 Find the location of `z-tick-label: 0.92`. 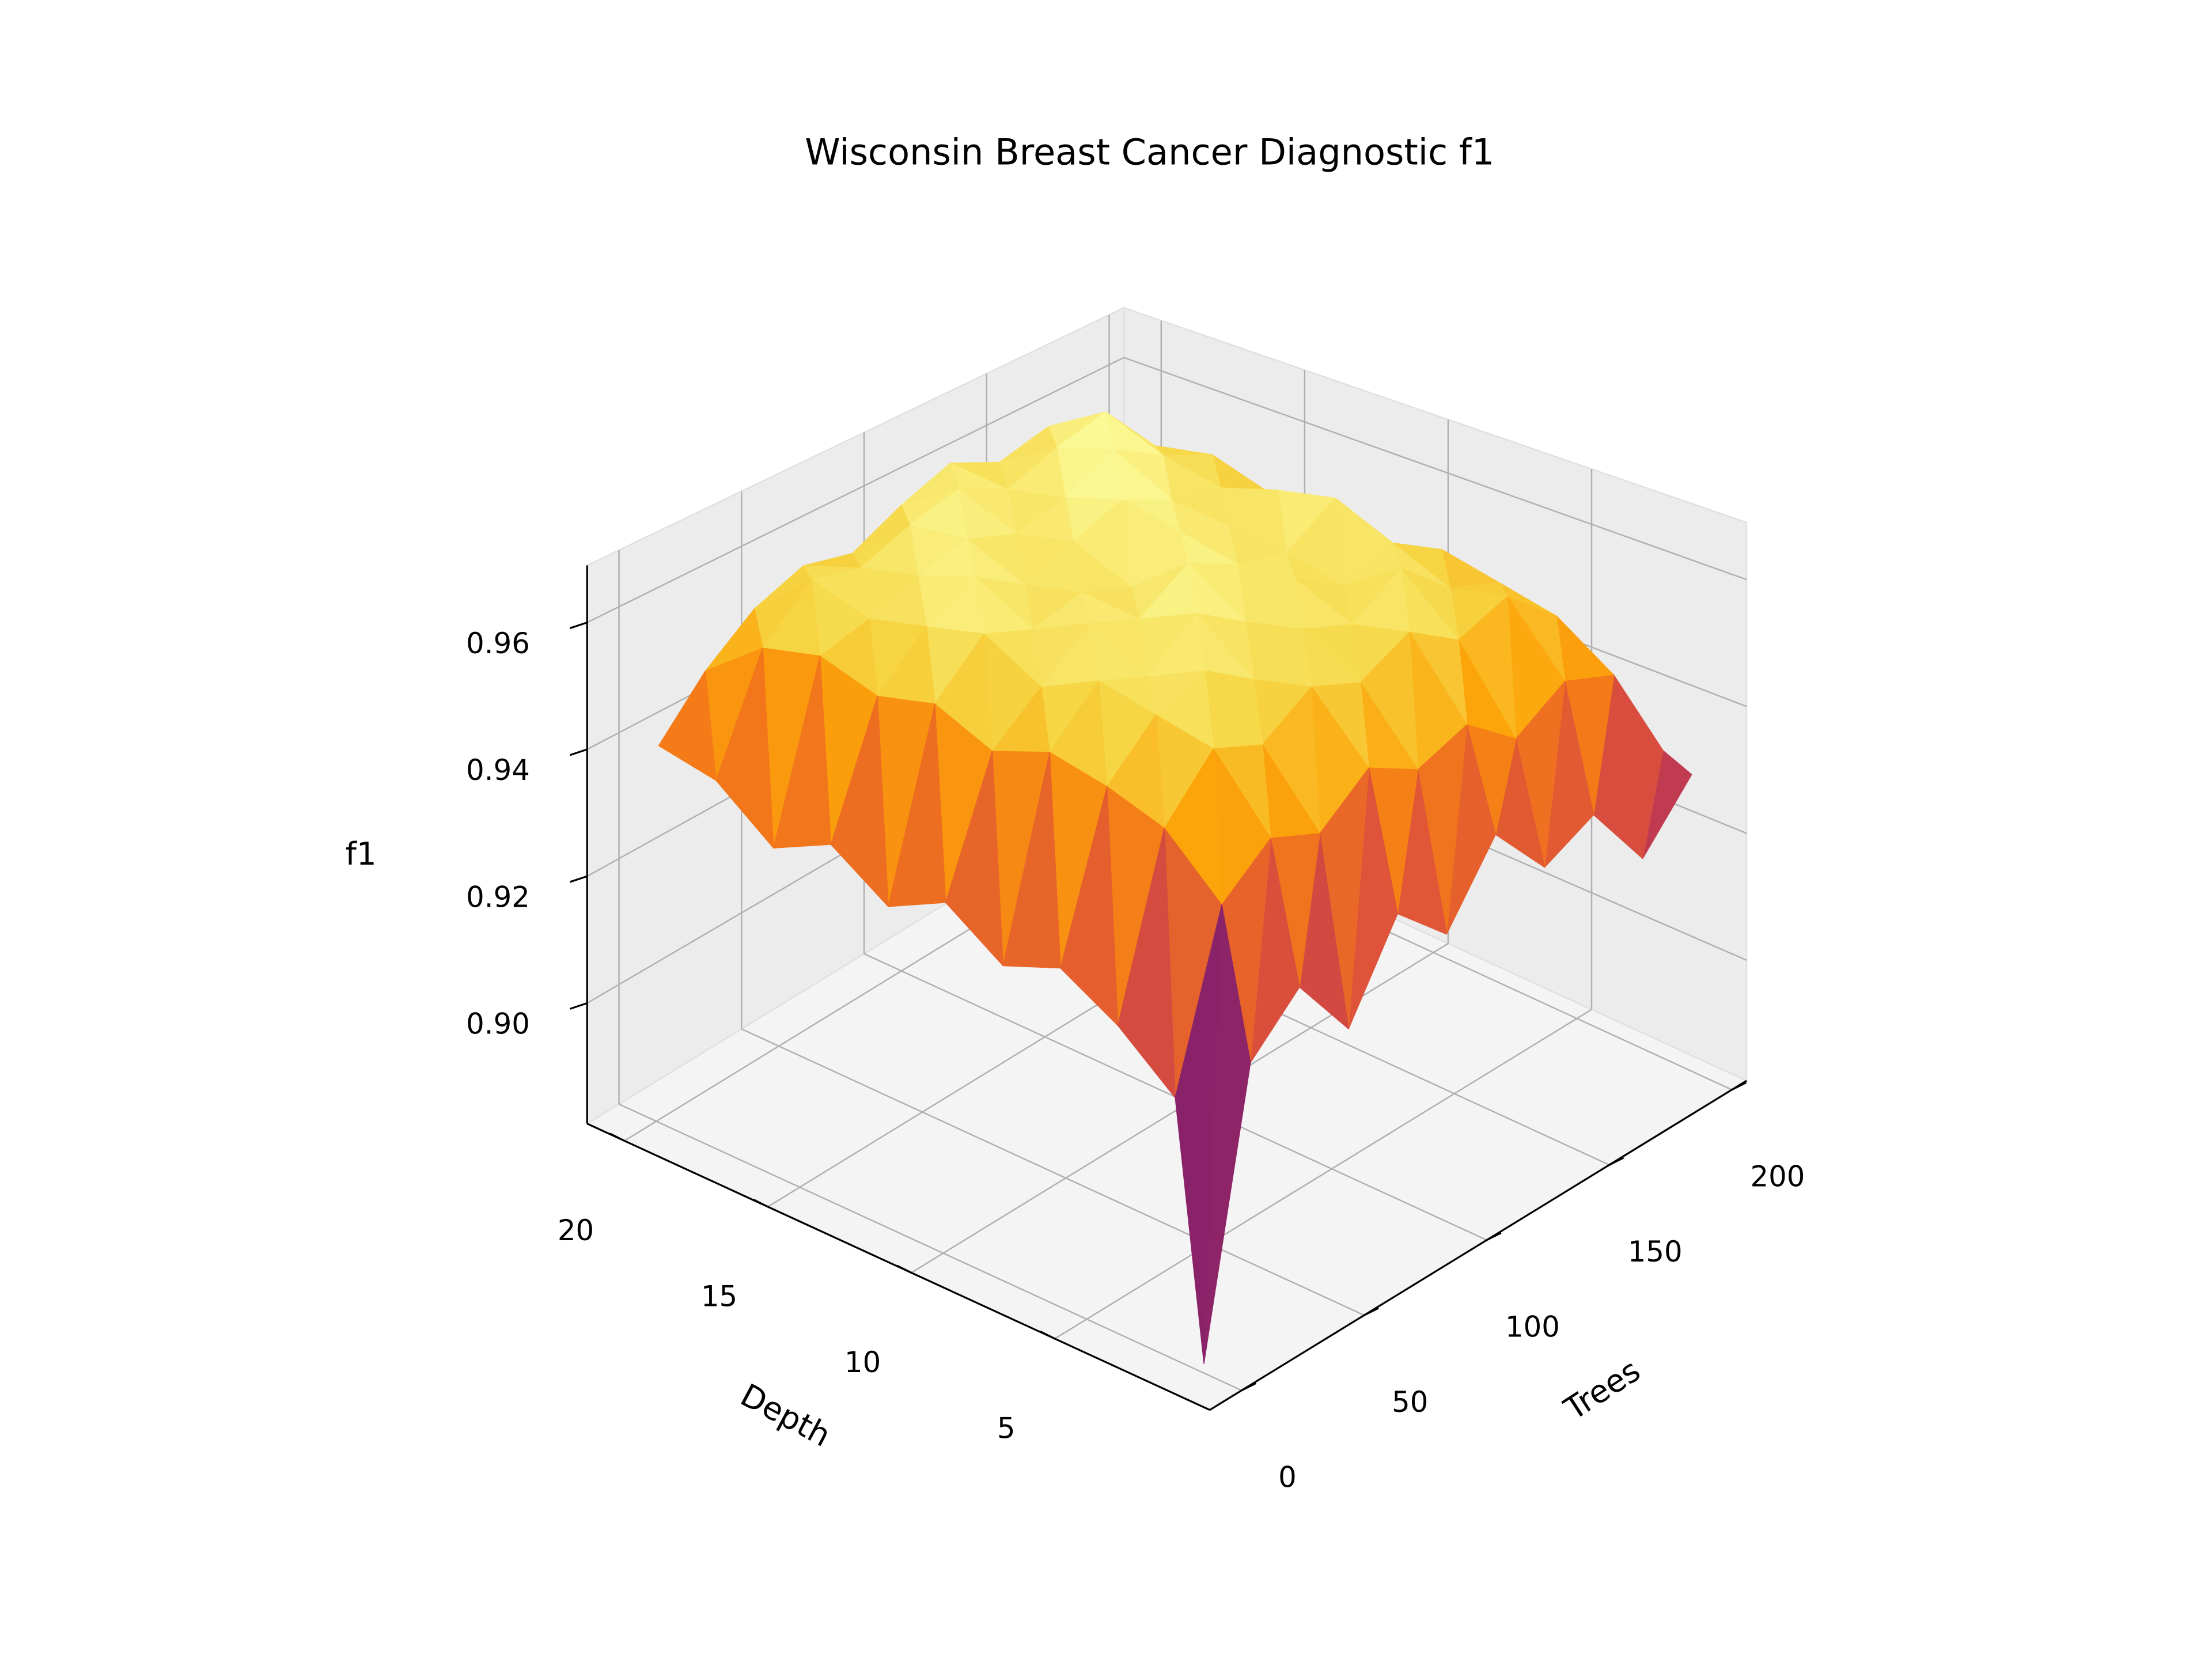

z-tick-label: 0.92 is located at coordinates (498, 897).